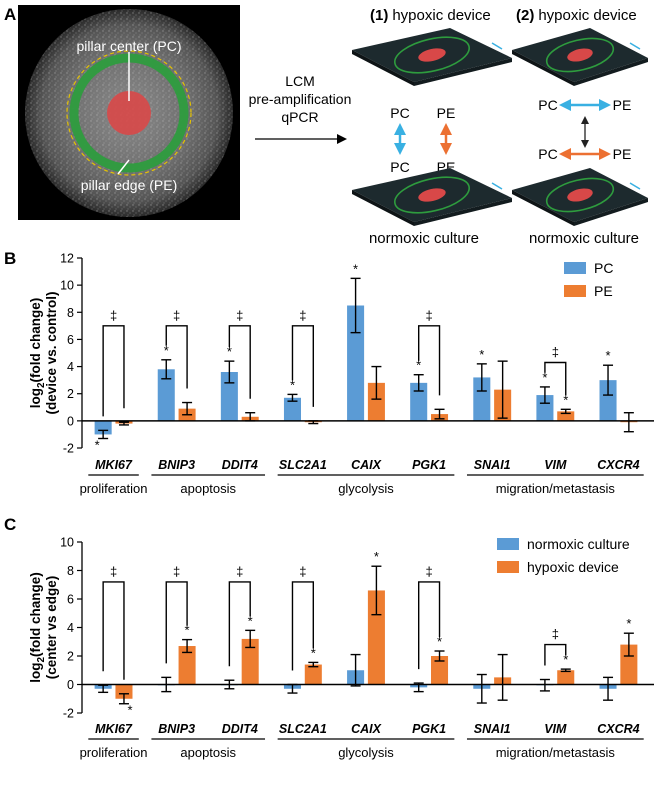 The width and height of the screenshot is (660, 786). I want to click on bar-pe-caix, so click(376, 401).